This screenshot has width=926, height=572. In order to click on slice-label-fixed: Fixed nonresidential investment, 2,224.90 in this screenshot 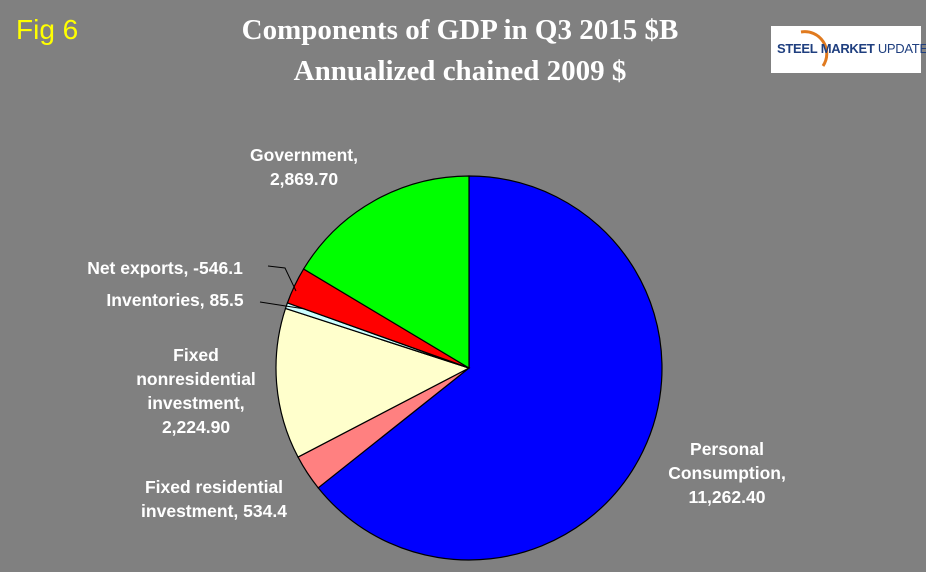, I will do `click(196, 391)`.